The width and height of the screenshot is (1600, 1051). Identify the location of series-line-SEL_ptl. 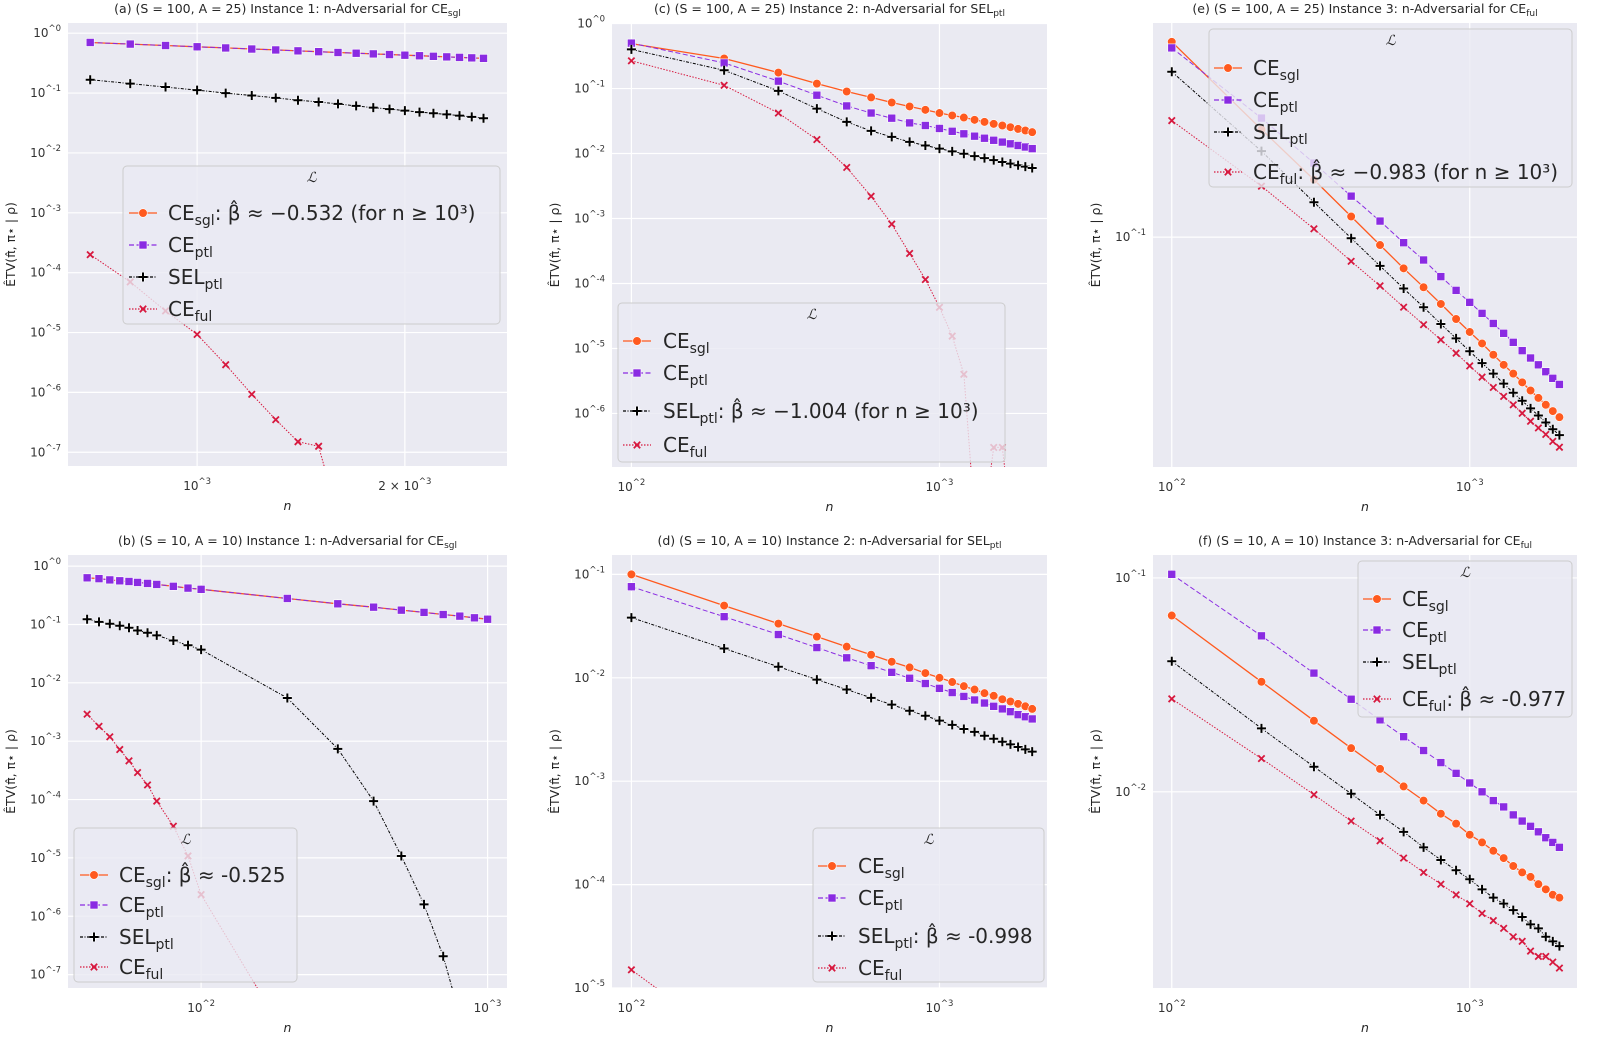
(287, 99).